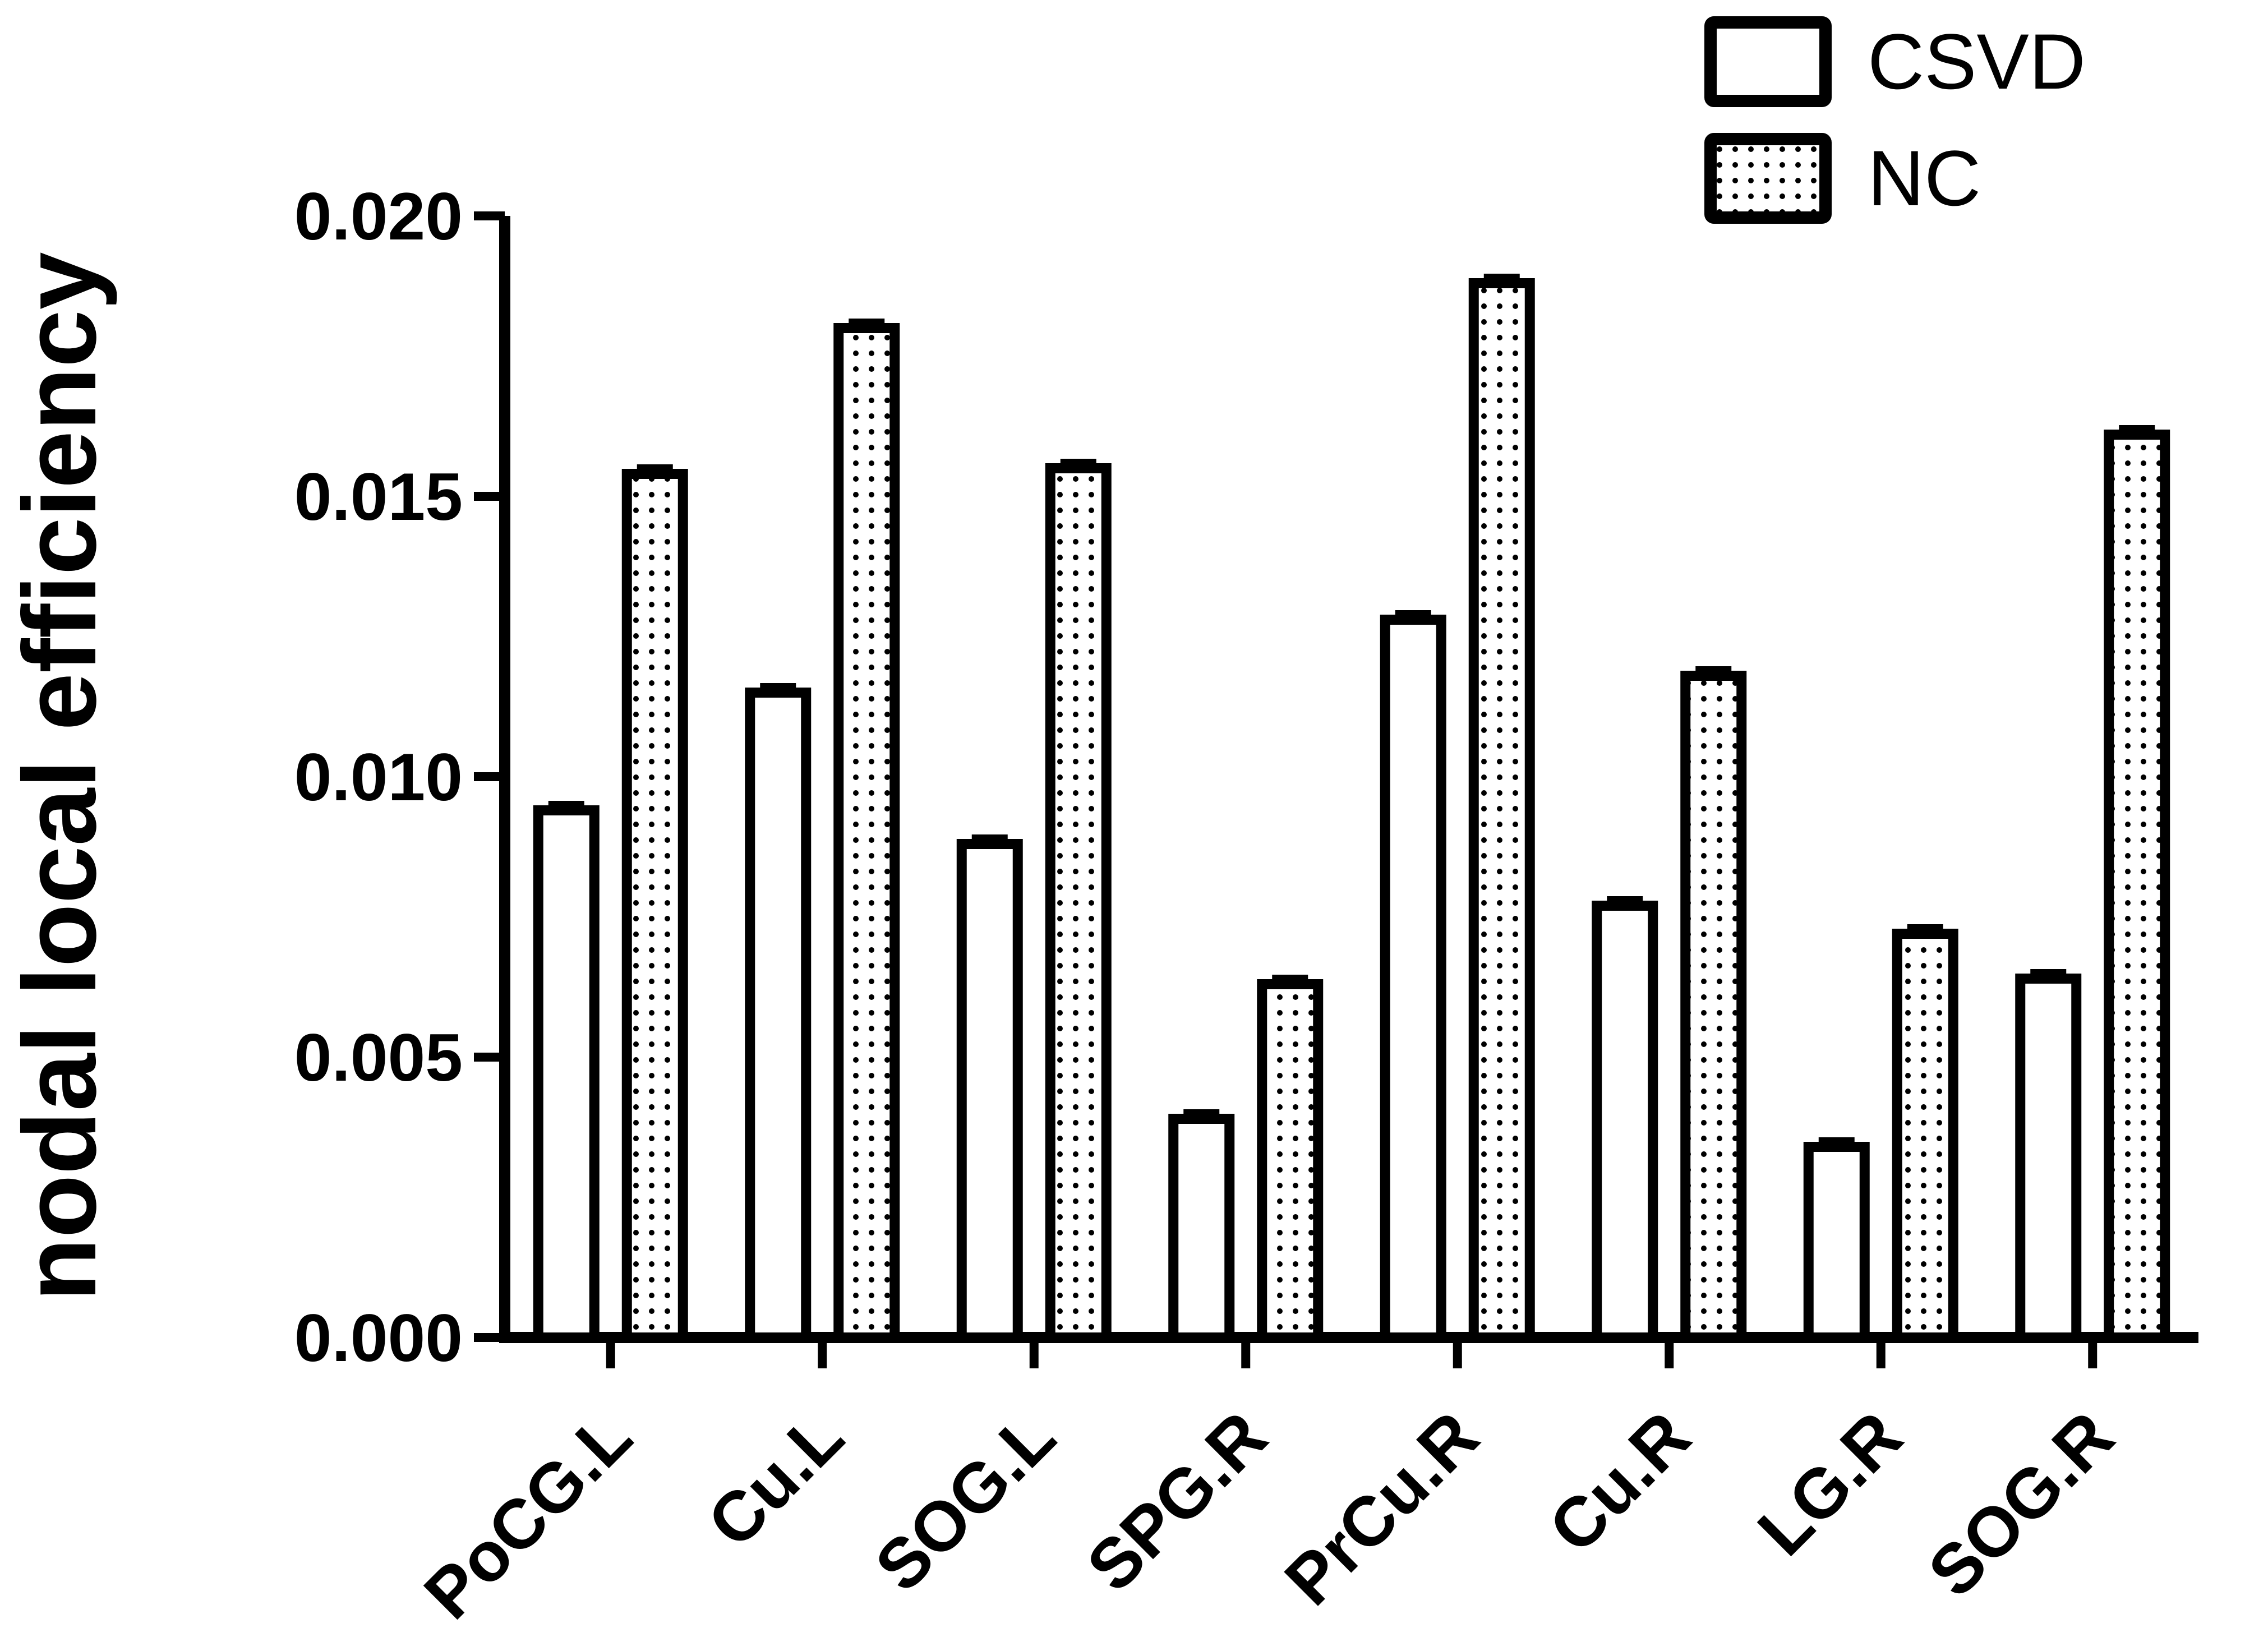 The height and width of the screenshot is (1651, 2268). What do you see at coordinates (1352, 1353) in the screenshot?
I see `x-ticks` at bounding box center [1352, 1353].